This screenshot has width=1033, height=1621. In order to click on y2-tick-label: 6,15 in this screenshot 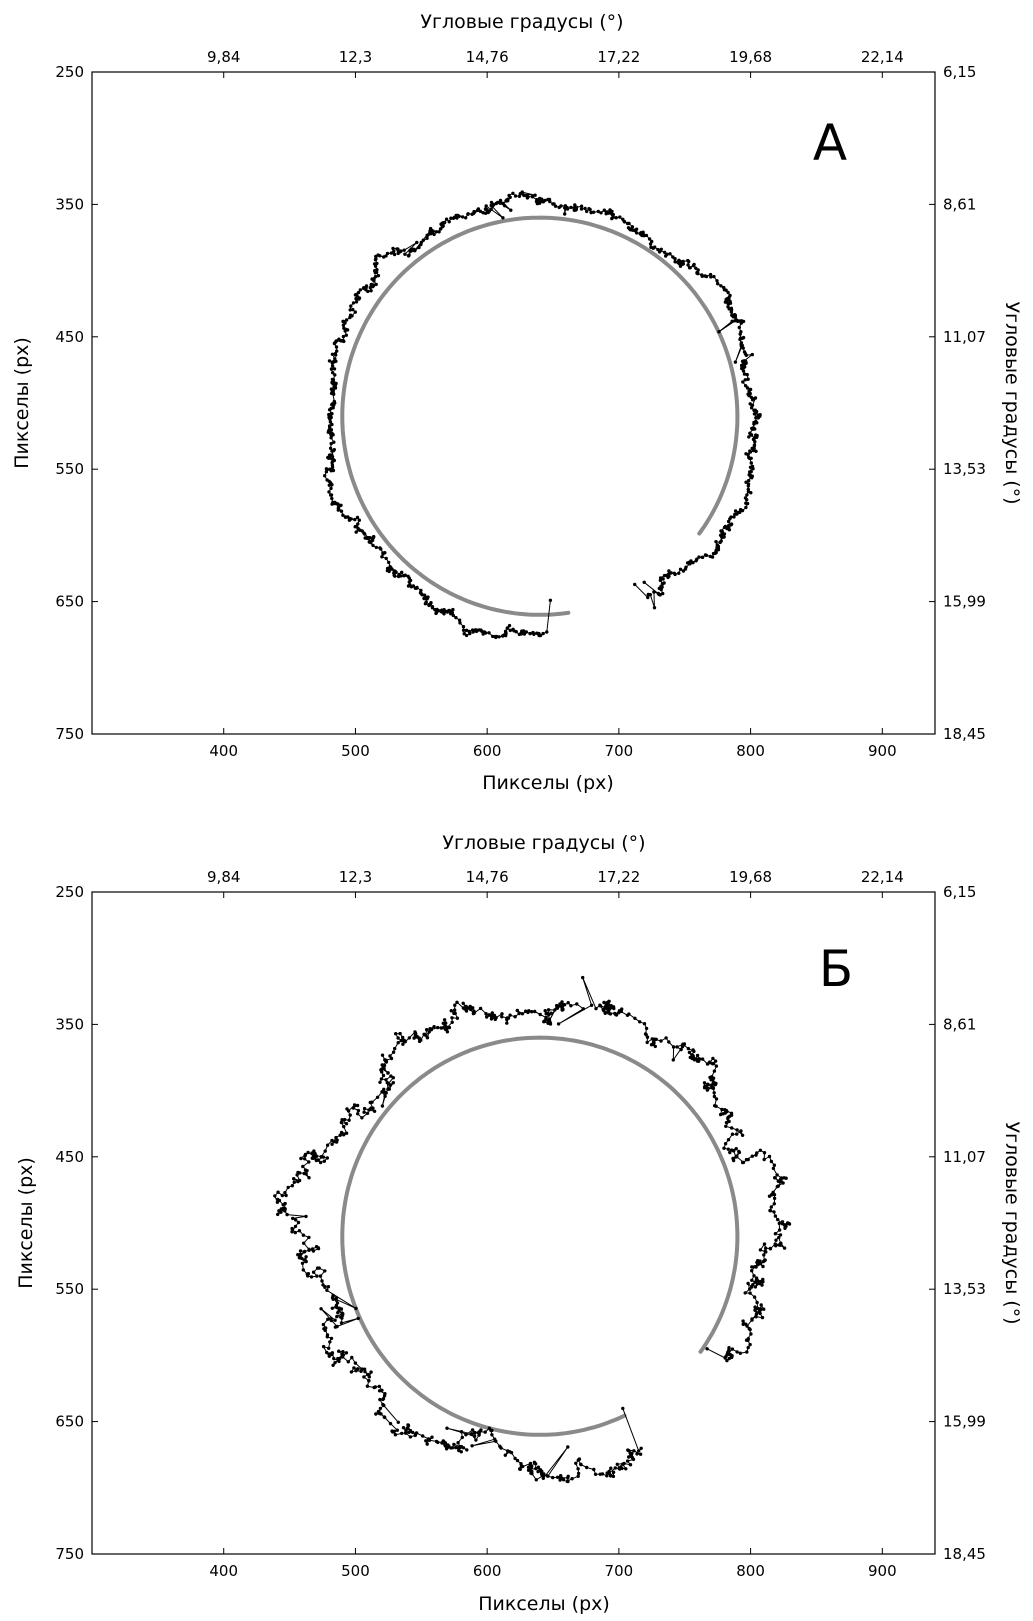, I will do `click(959, 72)`.